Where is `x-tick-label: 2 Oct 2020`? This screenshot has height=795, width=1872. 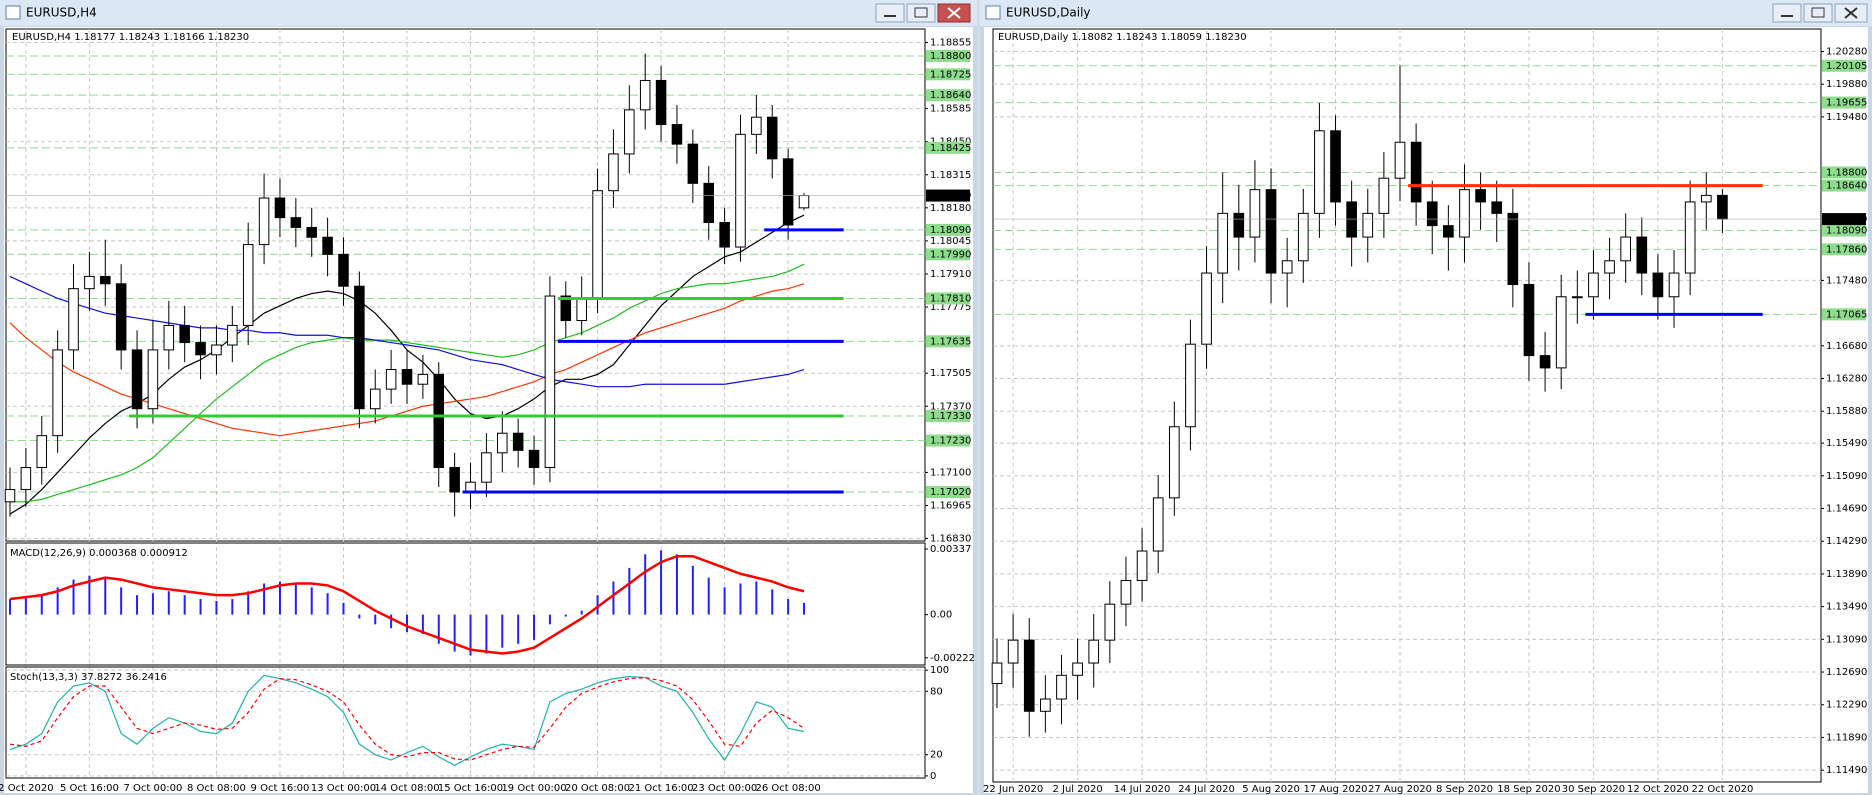
x-tick-label: 2 Oct 2020 is located at coordinates (27, 788).